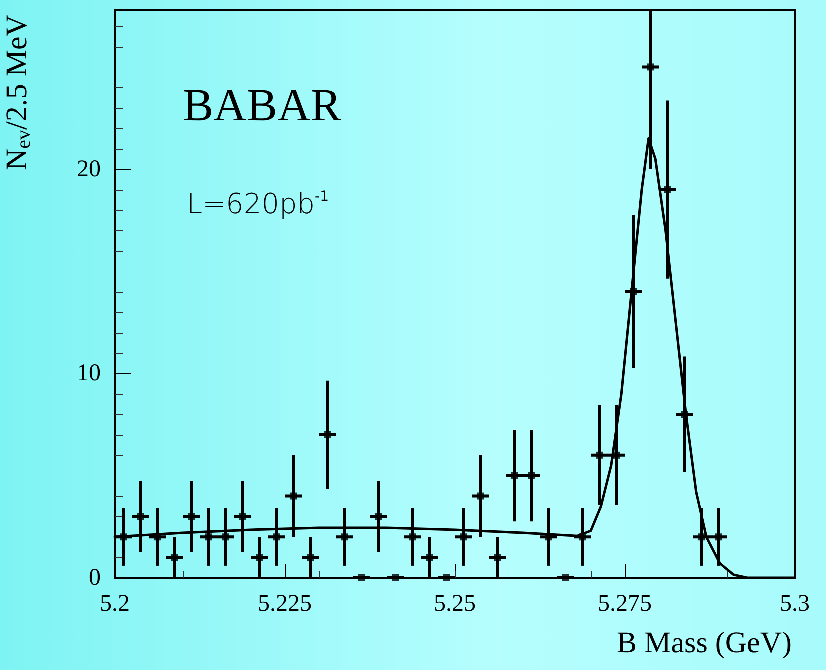 The image size is (826, 670). I want to click on y-tick-label: 0, so click(95, 578).